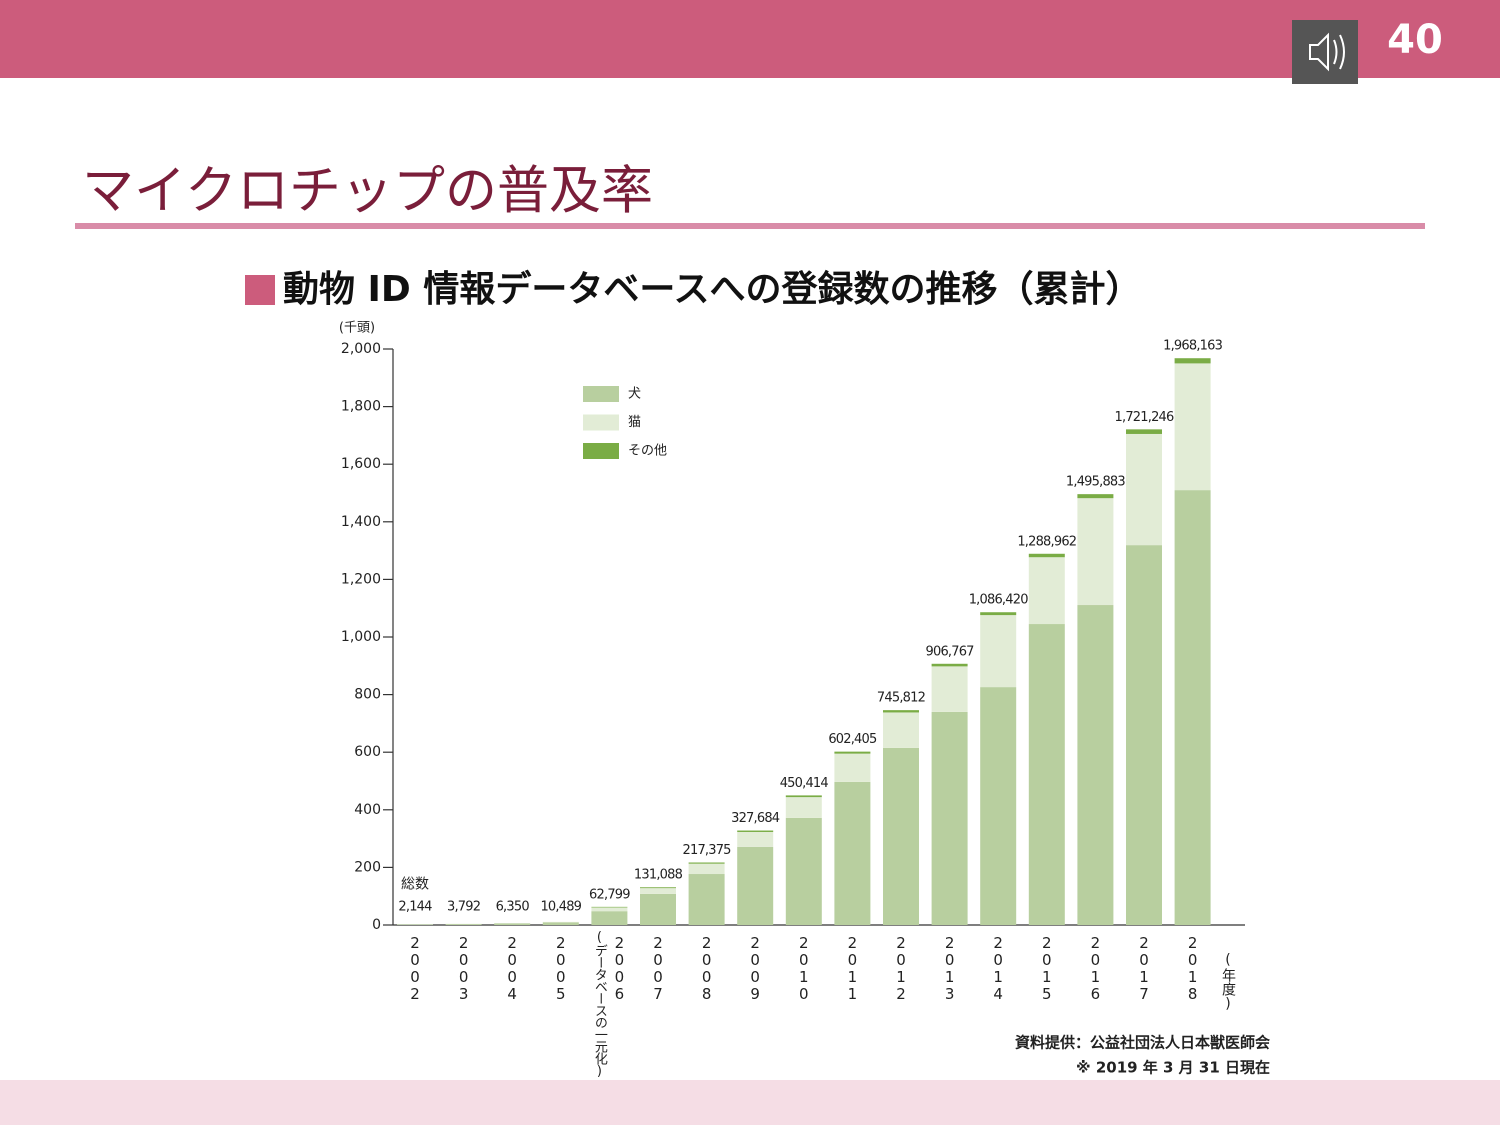  Describe the element at coordinates (1193, 968) in the screenshot. I see `x-tick-label: 2018` at that location.